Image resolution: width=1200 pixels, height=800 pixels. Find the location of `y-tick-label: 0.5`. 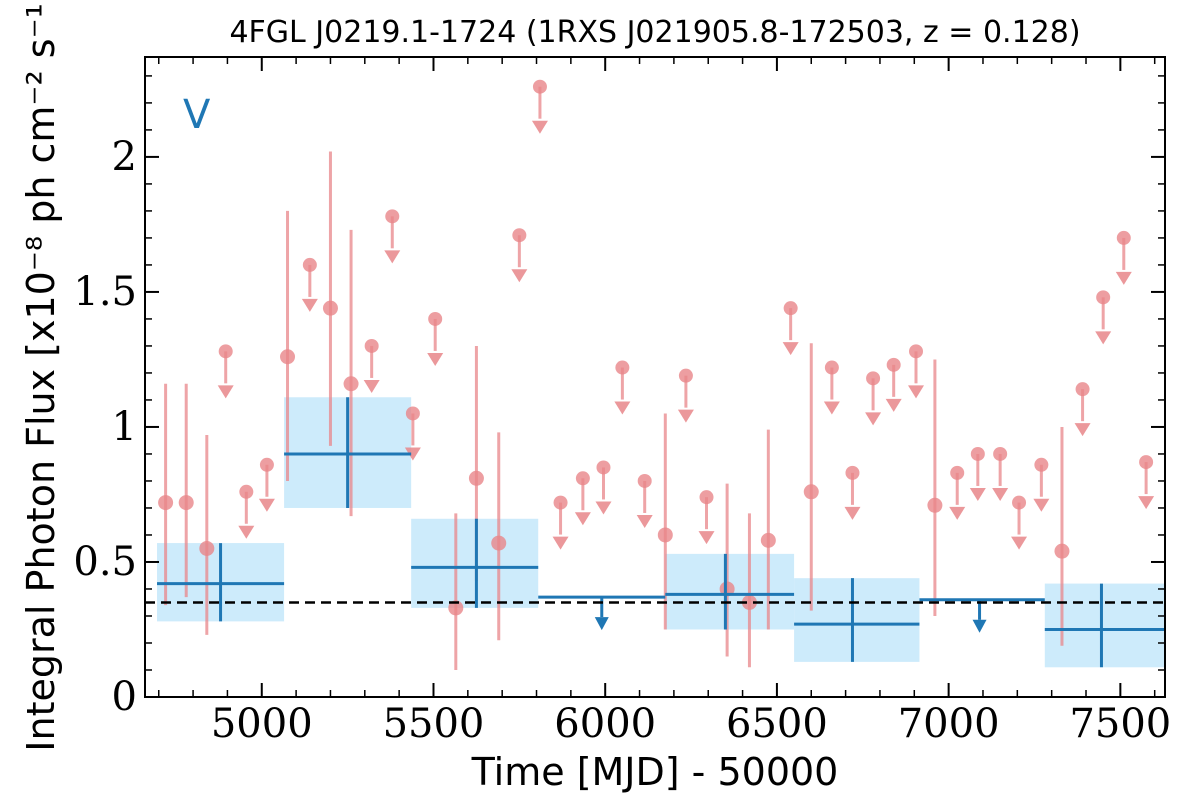

y-tick-label: 0.5 is located at coordinates (105, 562).